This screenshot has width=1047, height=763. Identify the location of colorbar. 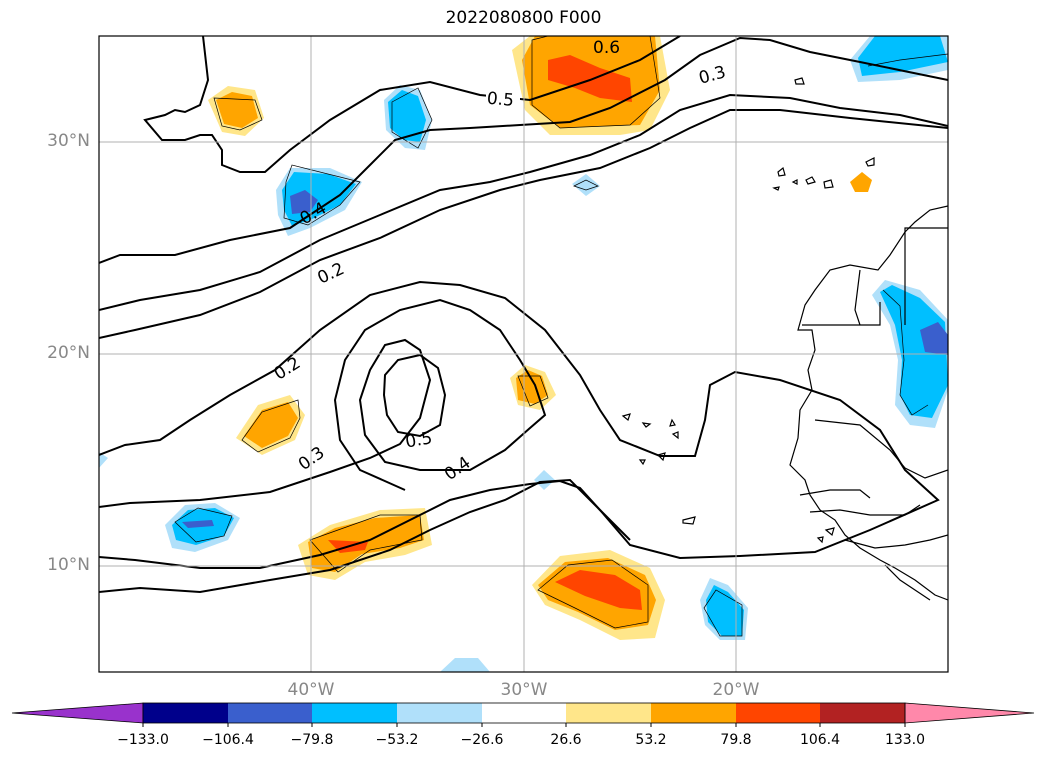
(523, 714).